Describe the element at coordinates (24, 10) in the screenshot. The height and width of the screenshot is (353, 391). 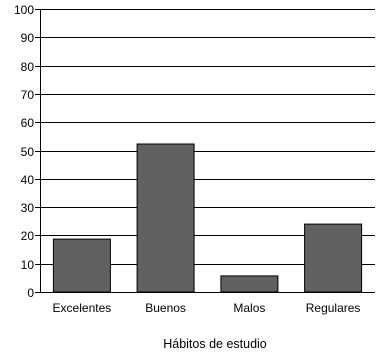
I see `y-tick-label-100: 100` at that location.